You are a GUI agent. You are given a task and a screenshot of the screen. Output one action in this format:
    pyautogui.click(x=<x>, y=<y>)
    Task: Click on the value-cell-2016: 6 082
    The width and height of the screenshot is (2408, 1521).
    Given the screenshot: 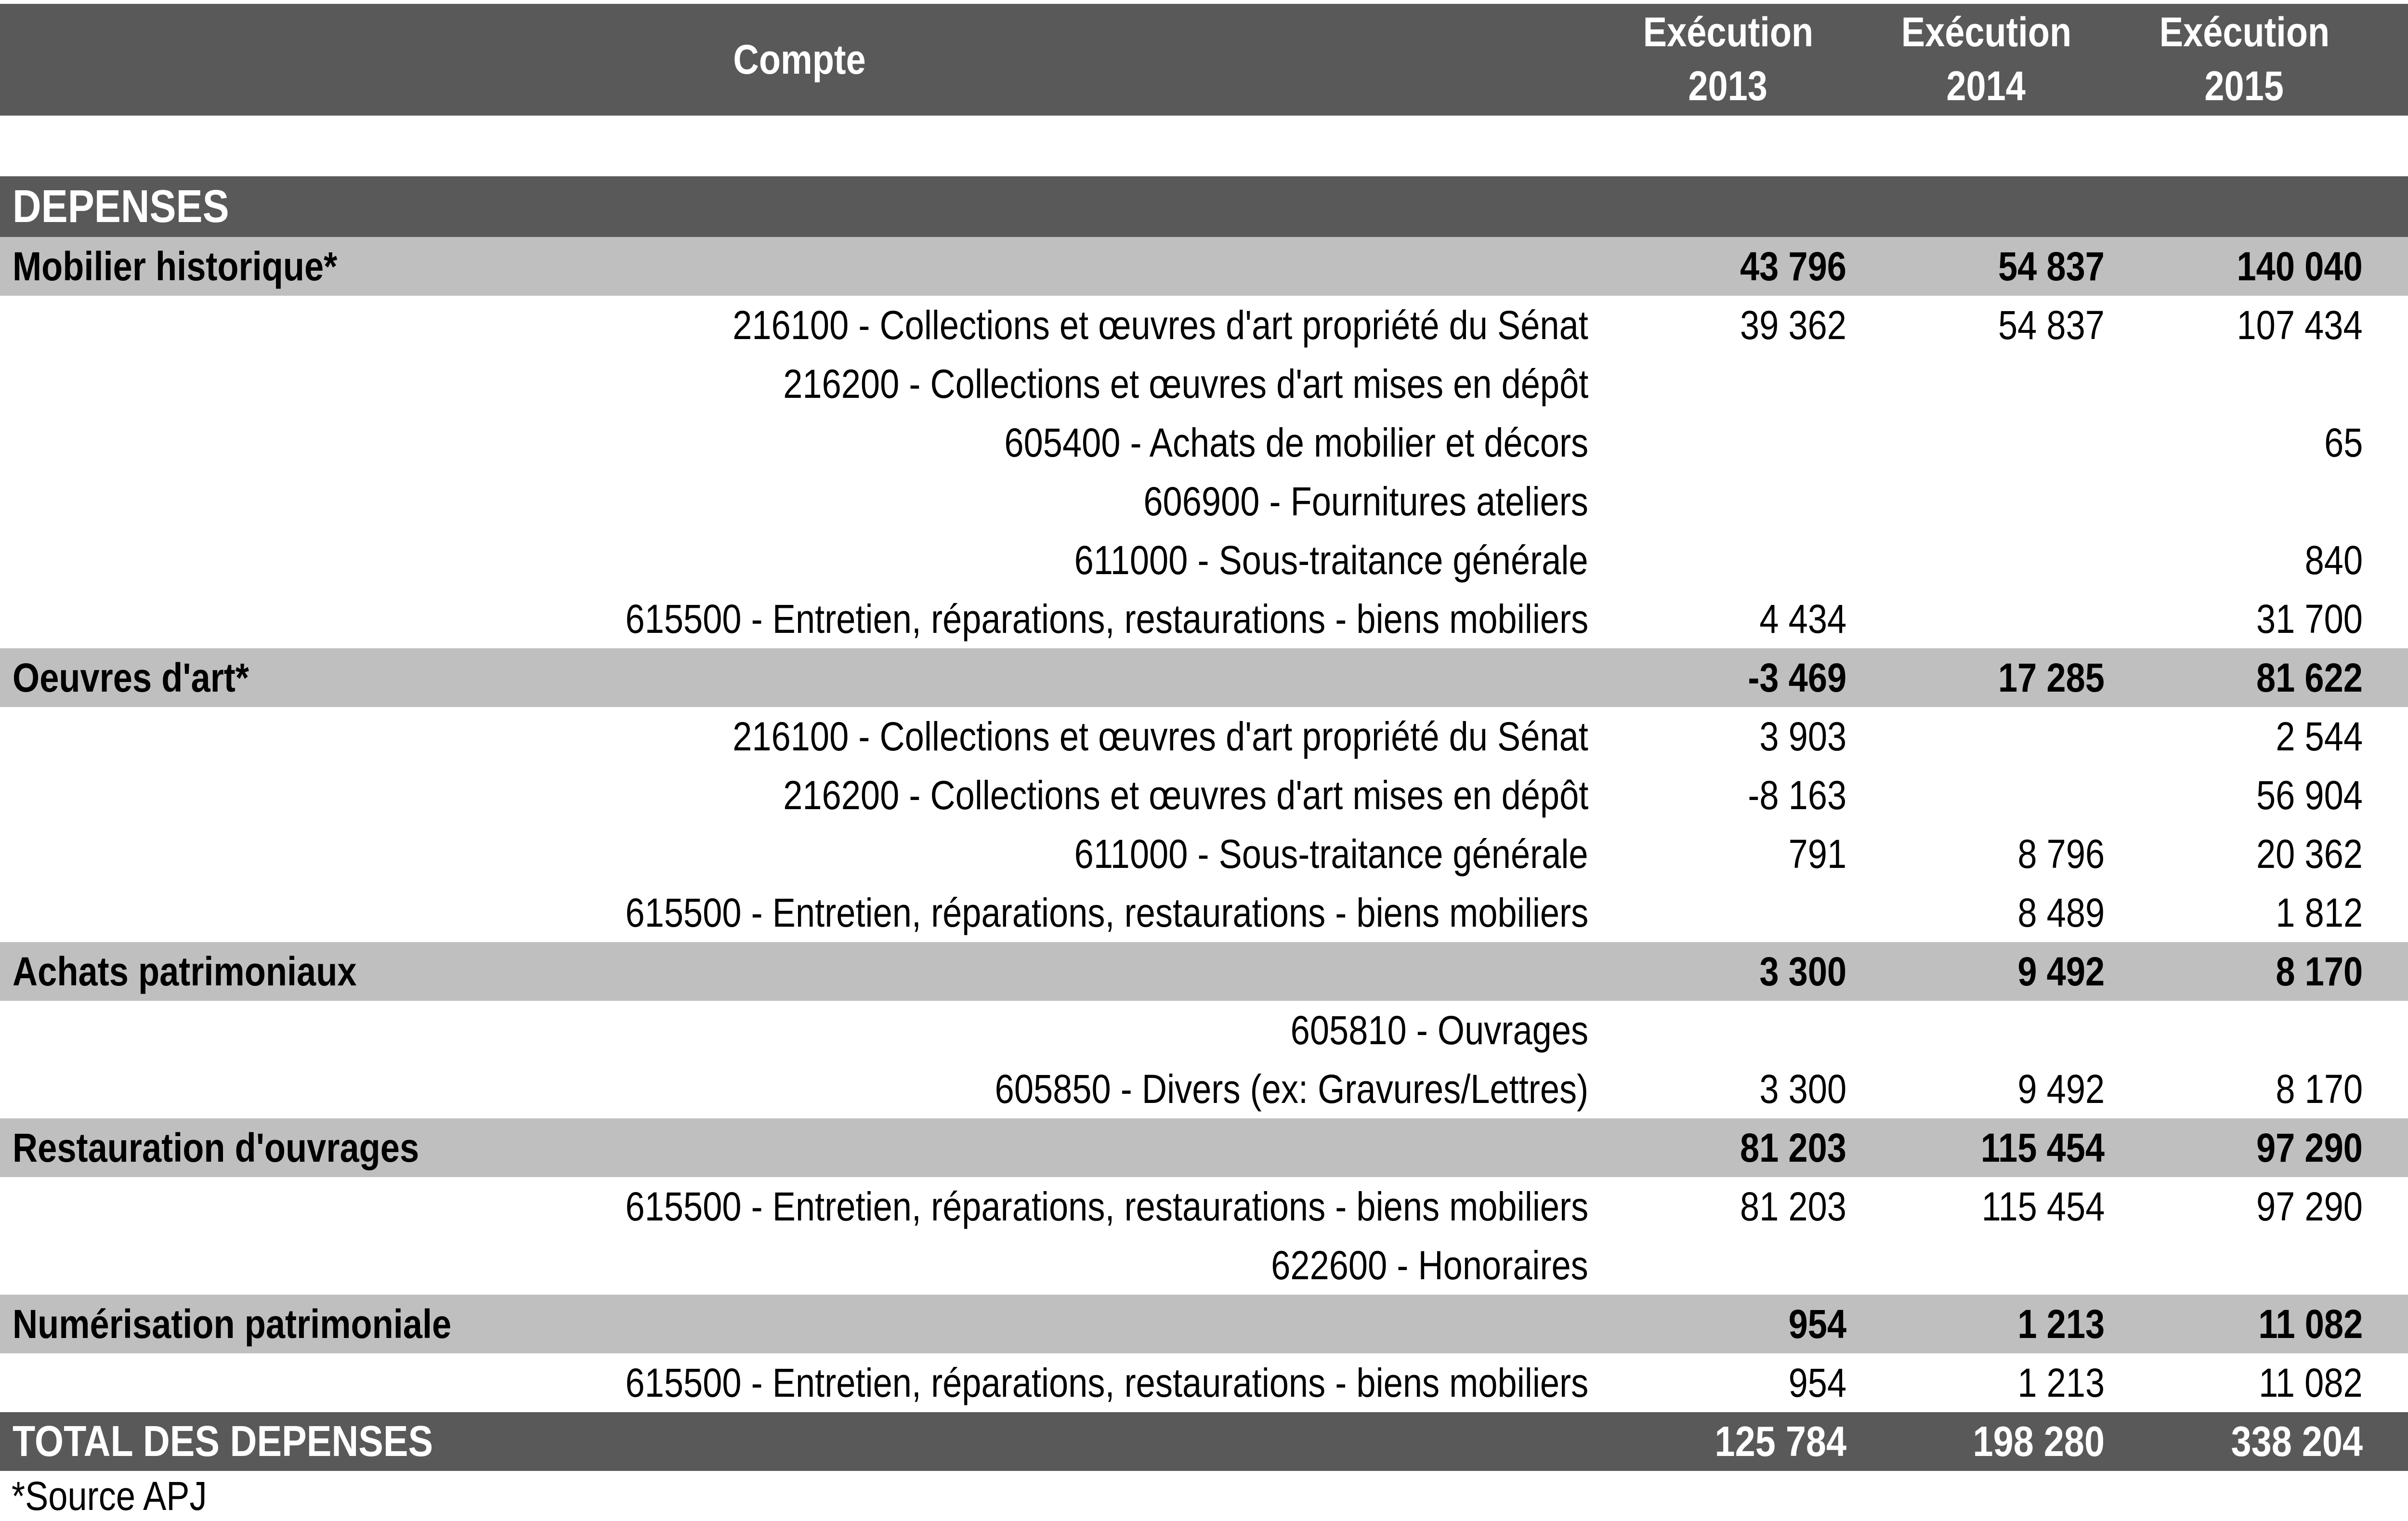 What is the action you would take?
    pyautogui.click(x=2390, y=1089)
    